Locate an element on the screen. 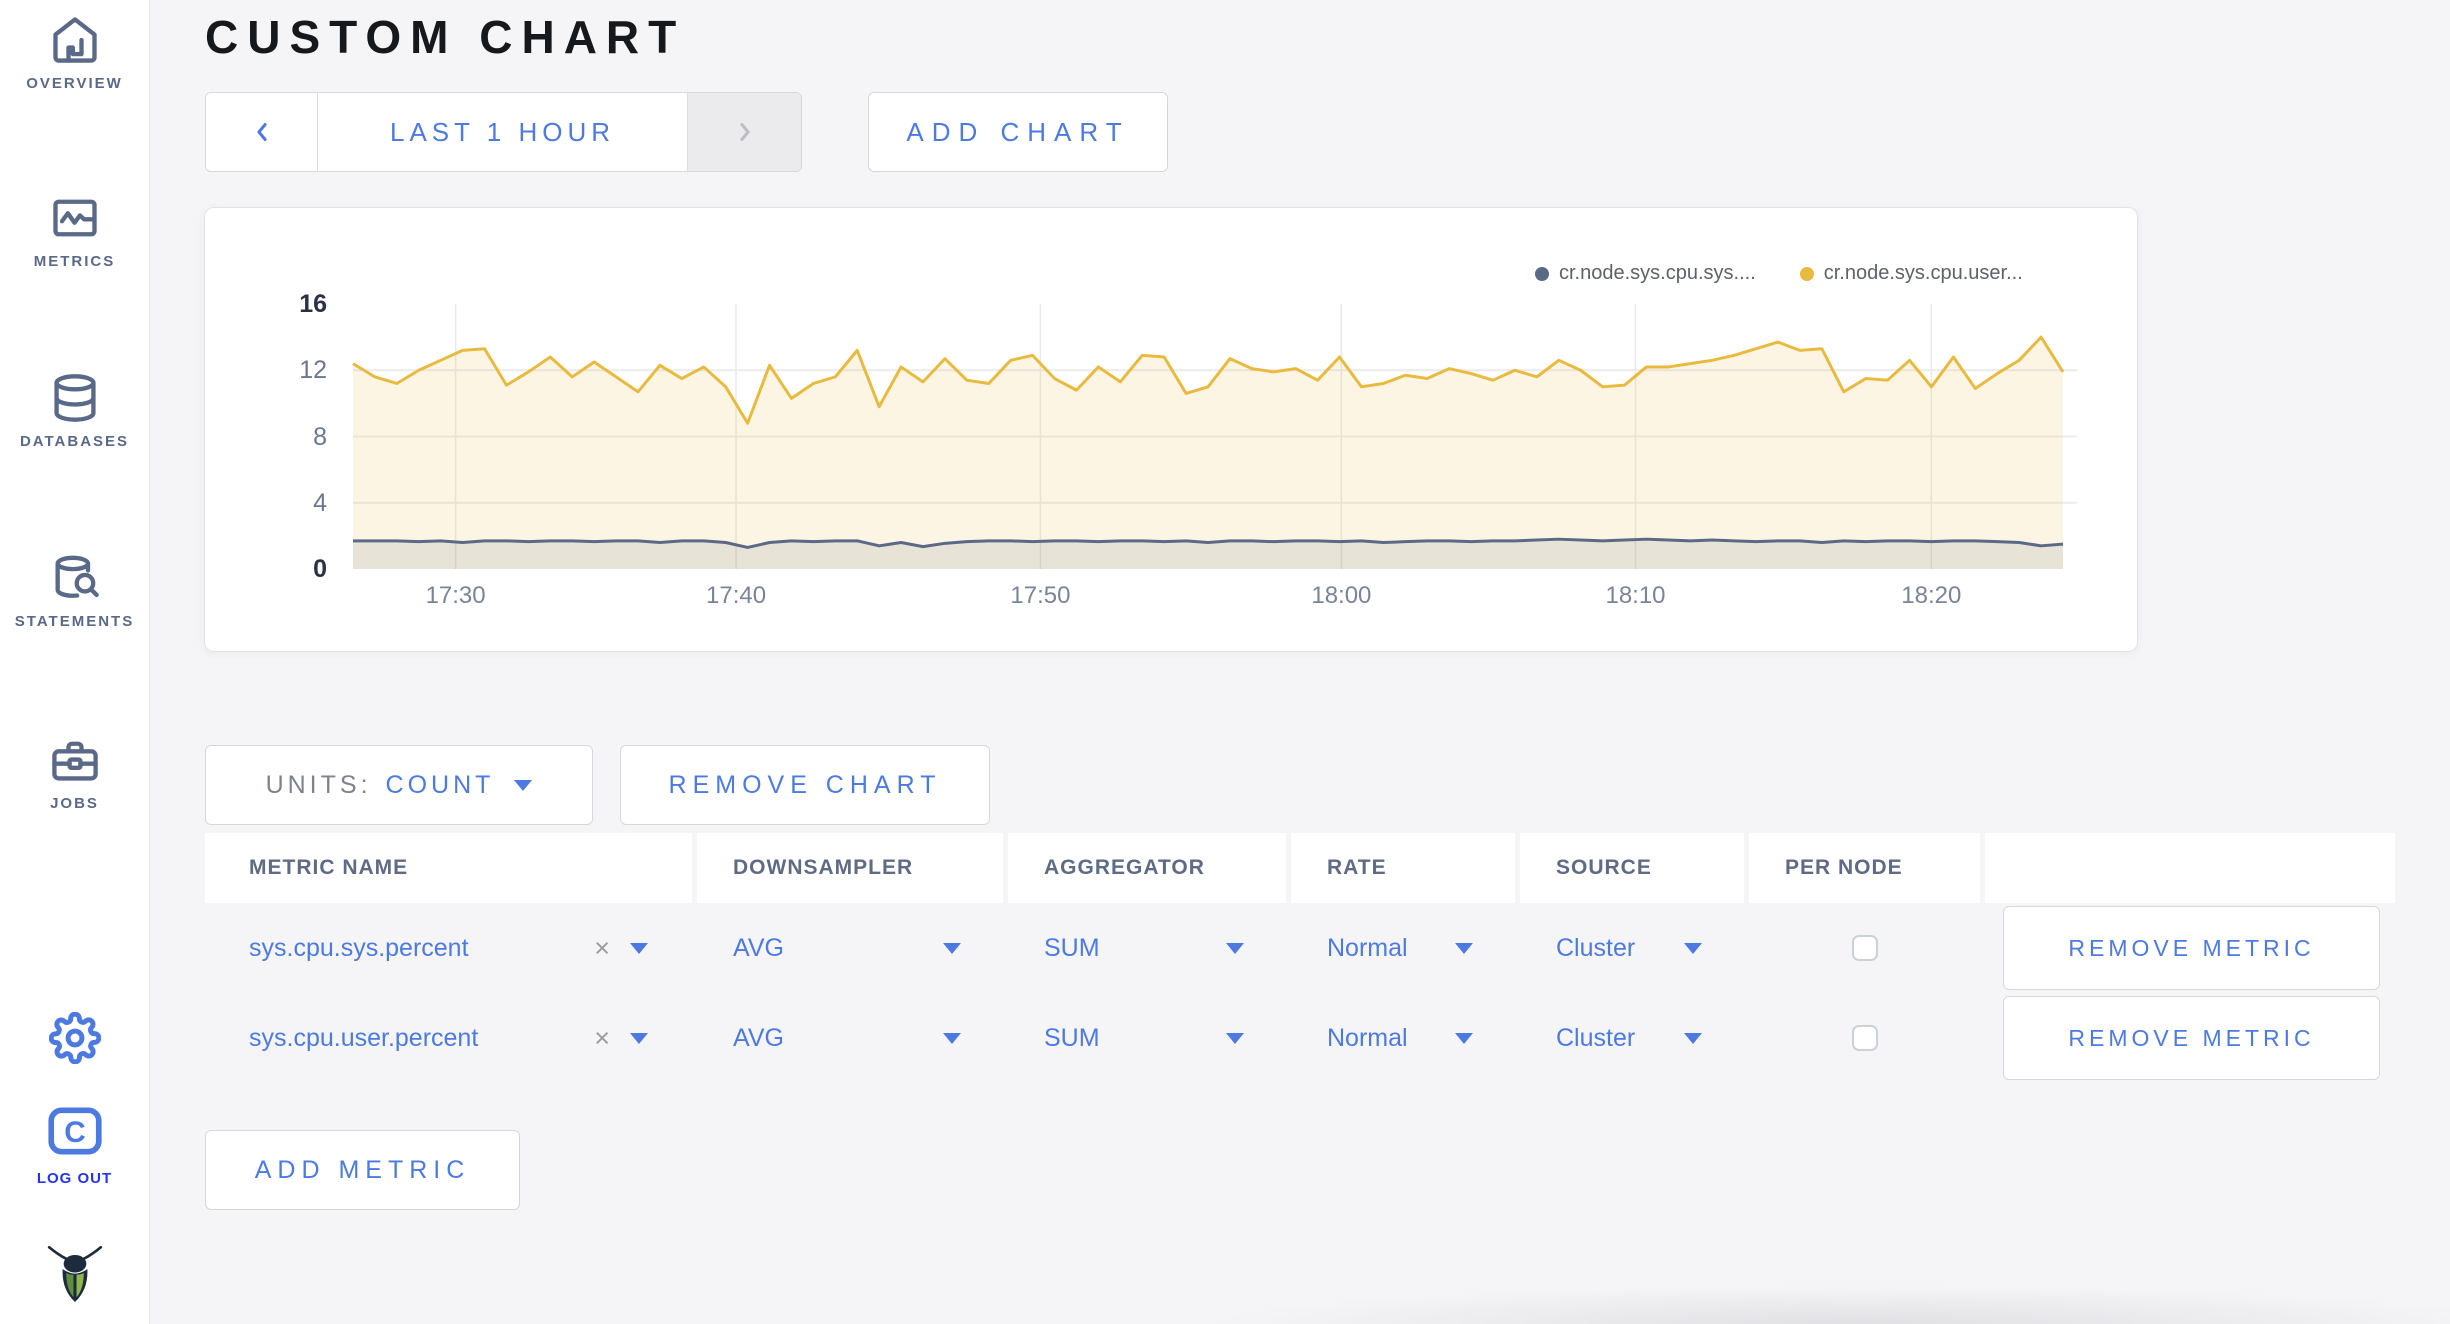 This screenshot has height=1324, width=2450. x-axis: 17:30 17:40 17:50 18:00 18:10 18:20 is located at coordinates (1171, 602).